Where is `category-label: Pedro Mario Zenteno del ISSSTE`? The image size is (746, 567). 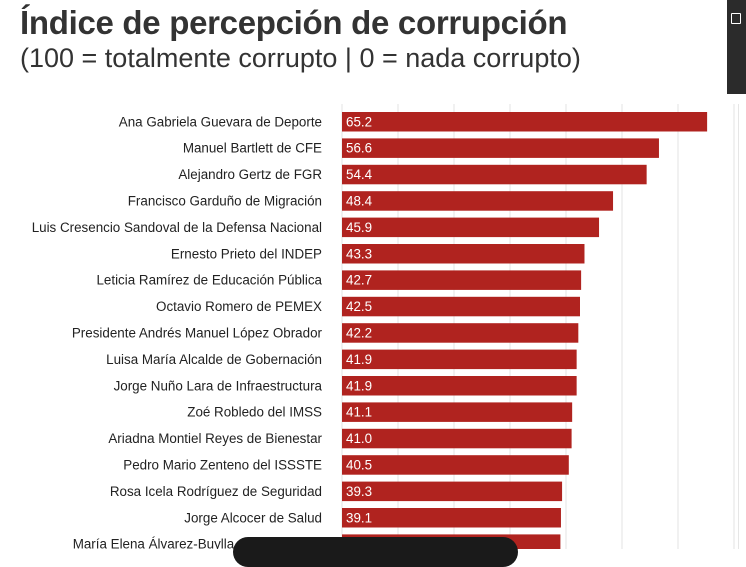
category-label: Pedro Mario Zenteno del ISSSTE is located at coordinates (222, 464).